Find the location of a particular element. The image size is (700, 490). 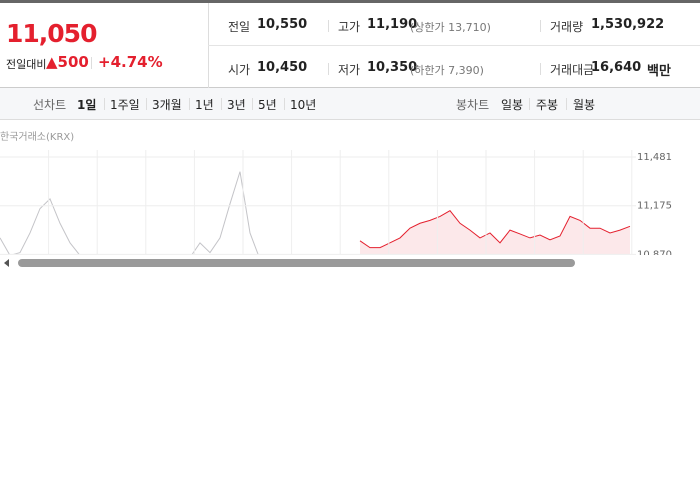

quote-value: 10,350 is located at coordinates (392, 67).